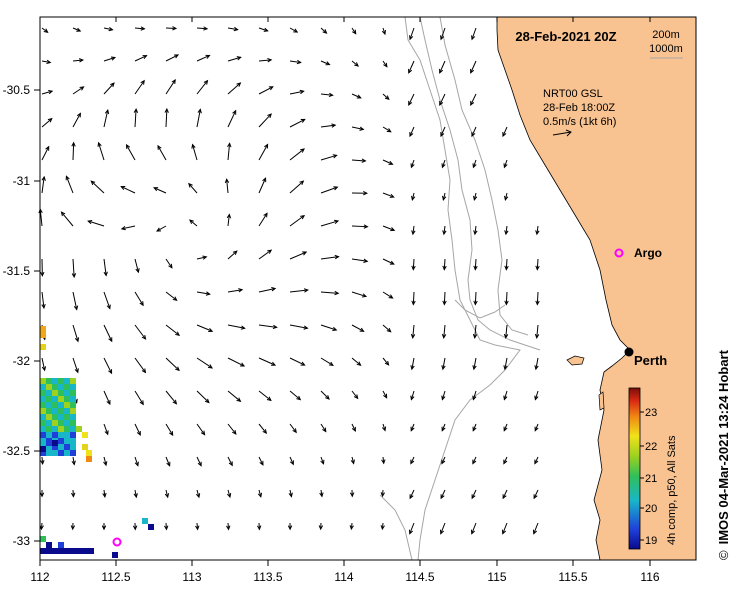 This screenshot has width=739, height=592. Describe the element at coordinates (22, 181) in the screenshot. I see `y-tick-label: -31` at that location.